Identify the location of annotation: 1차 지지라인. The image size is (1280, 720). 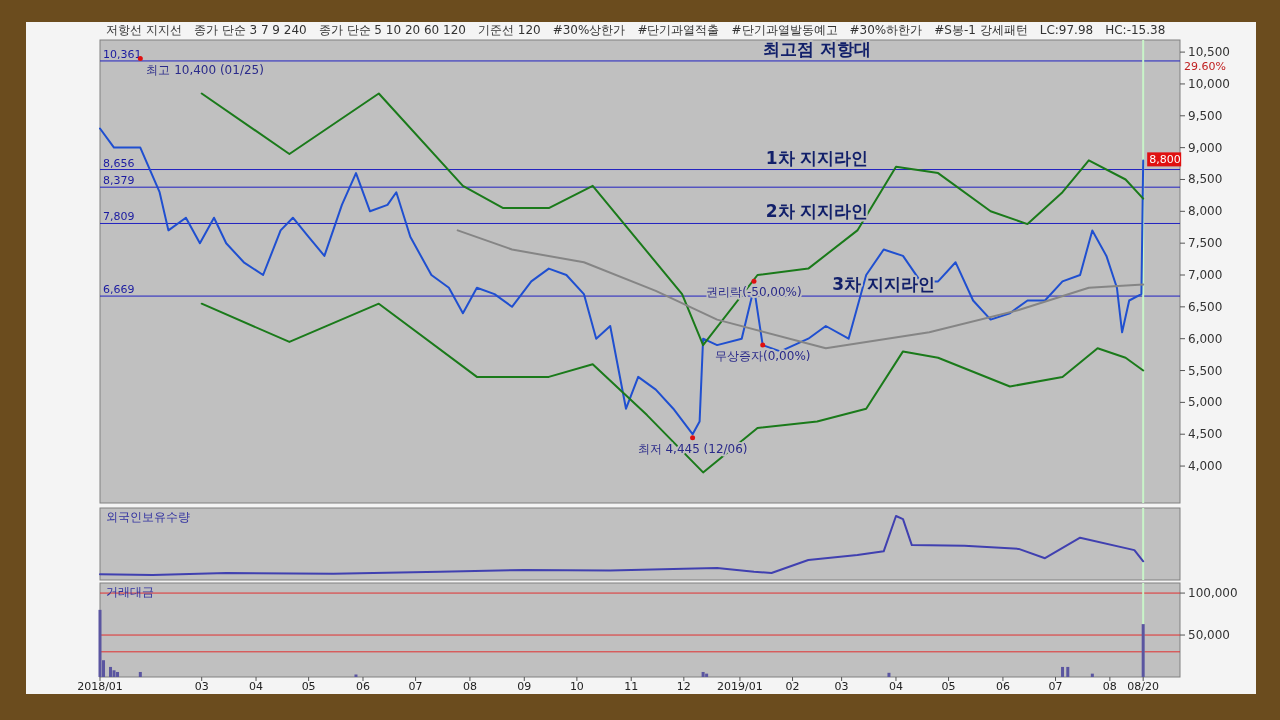
(817, 157).